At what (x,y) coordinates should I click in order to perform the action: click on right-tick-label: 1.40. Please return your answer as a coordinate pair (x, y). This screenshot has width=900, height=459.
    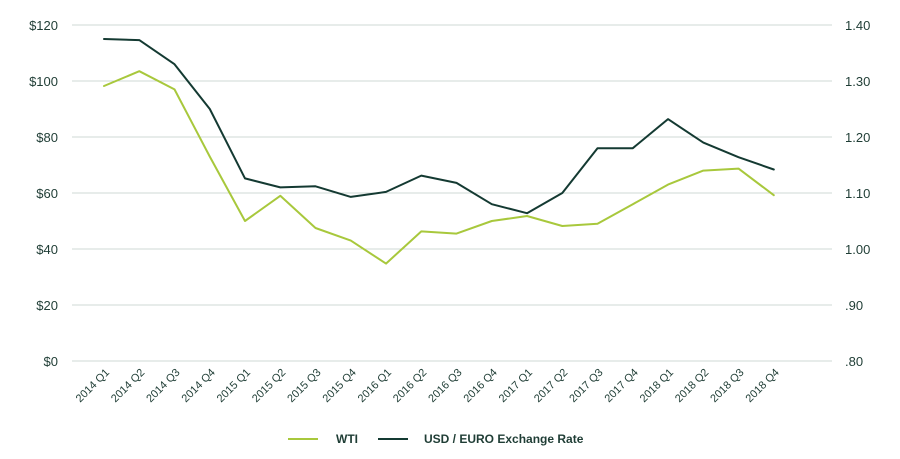
    Looking at the image, I should click on (857, 25).